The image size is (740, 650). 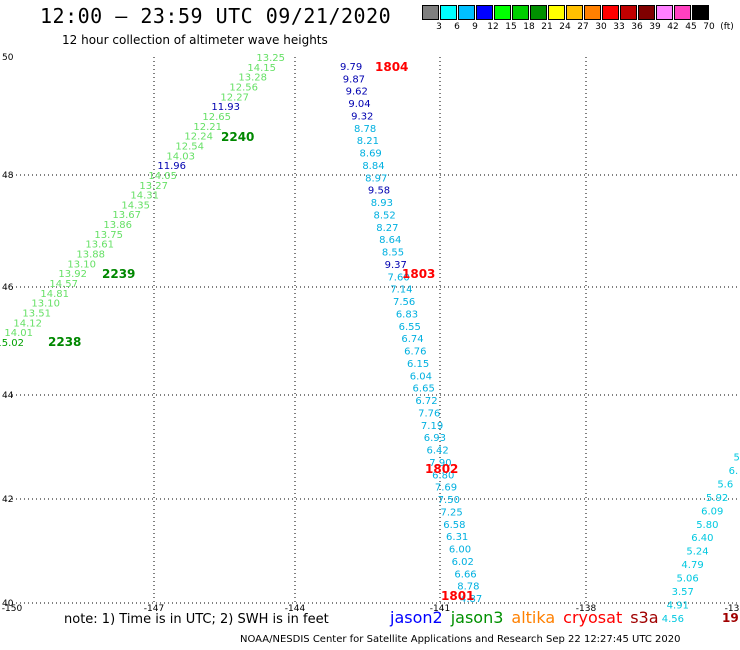 What do you see at coordinates (737, 457) in the screenshot?
I see `swh-value: 5.` at bounding box center [737, 457].